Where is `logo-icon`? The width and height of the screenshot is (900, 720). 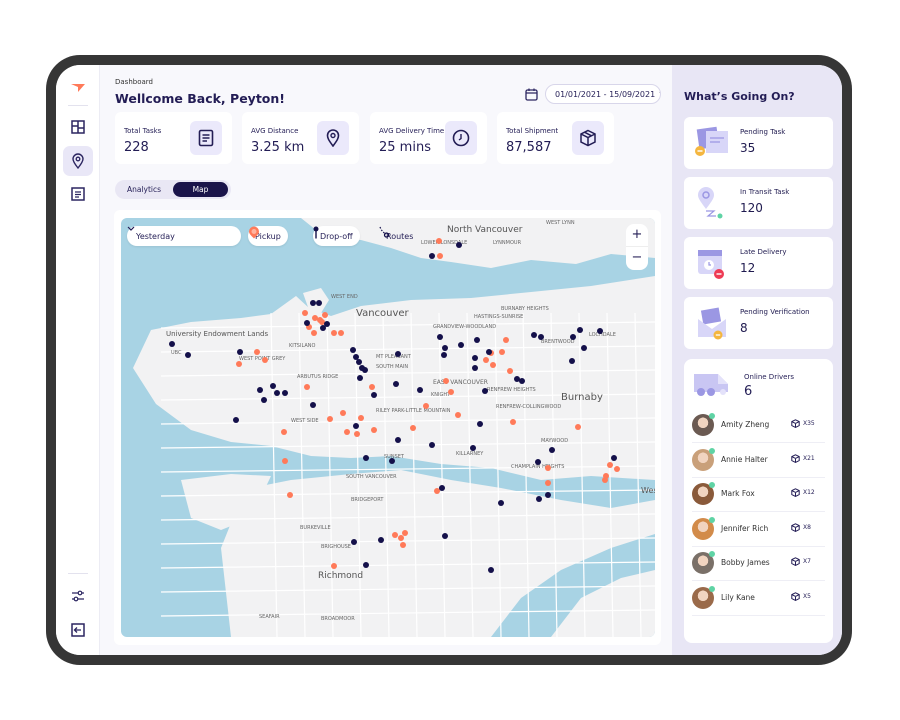
logo-icon is located at coordinates (78, 88).